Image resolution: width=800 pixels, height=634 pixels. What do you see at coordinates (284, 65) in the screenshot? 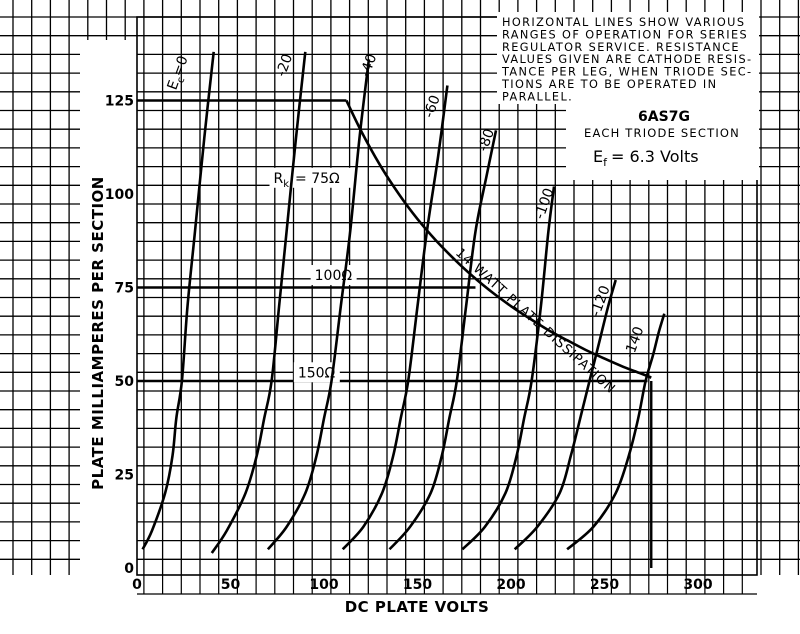
I see `grid-voltage-label: -20` at bounding box center [284, 65].